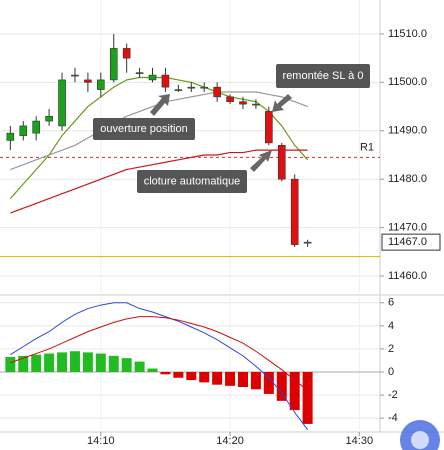 The width and height of the screenshot is (444, 450). What do you see at coordinates (407, 34) in the screenshot?
I see `y-tick-label: 11510.0` at bounding box center [407, 34].